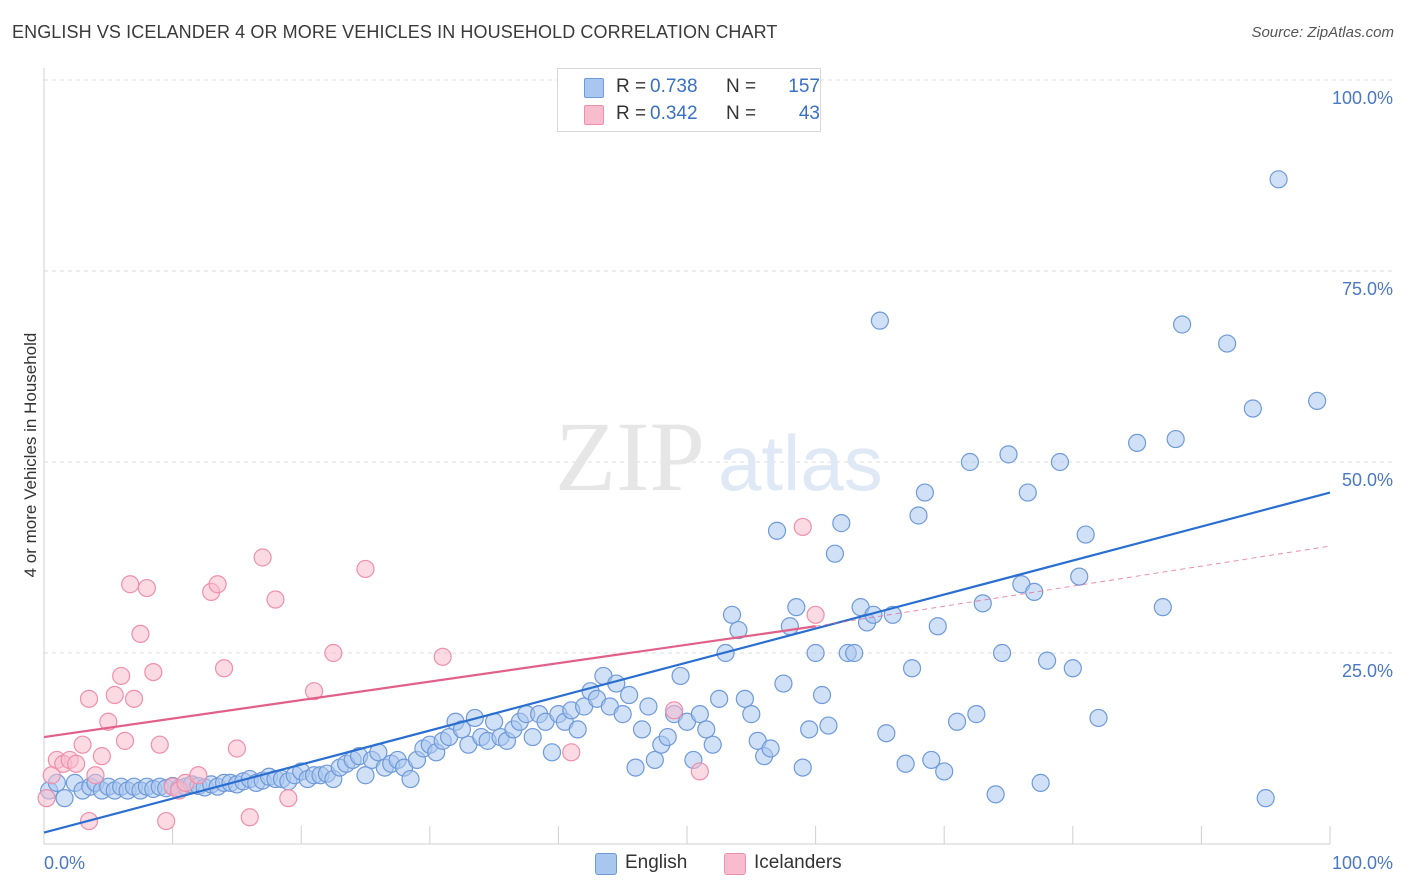 This screenshot has width=1406, height=892. I want to click on source-credit: Source: ZipAtlas.com, so click(1322, 32).